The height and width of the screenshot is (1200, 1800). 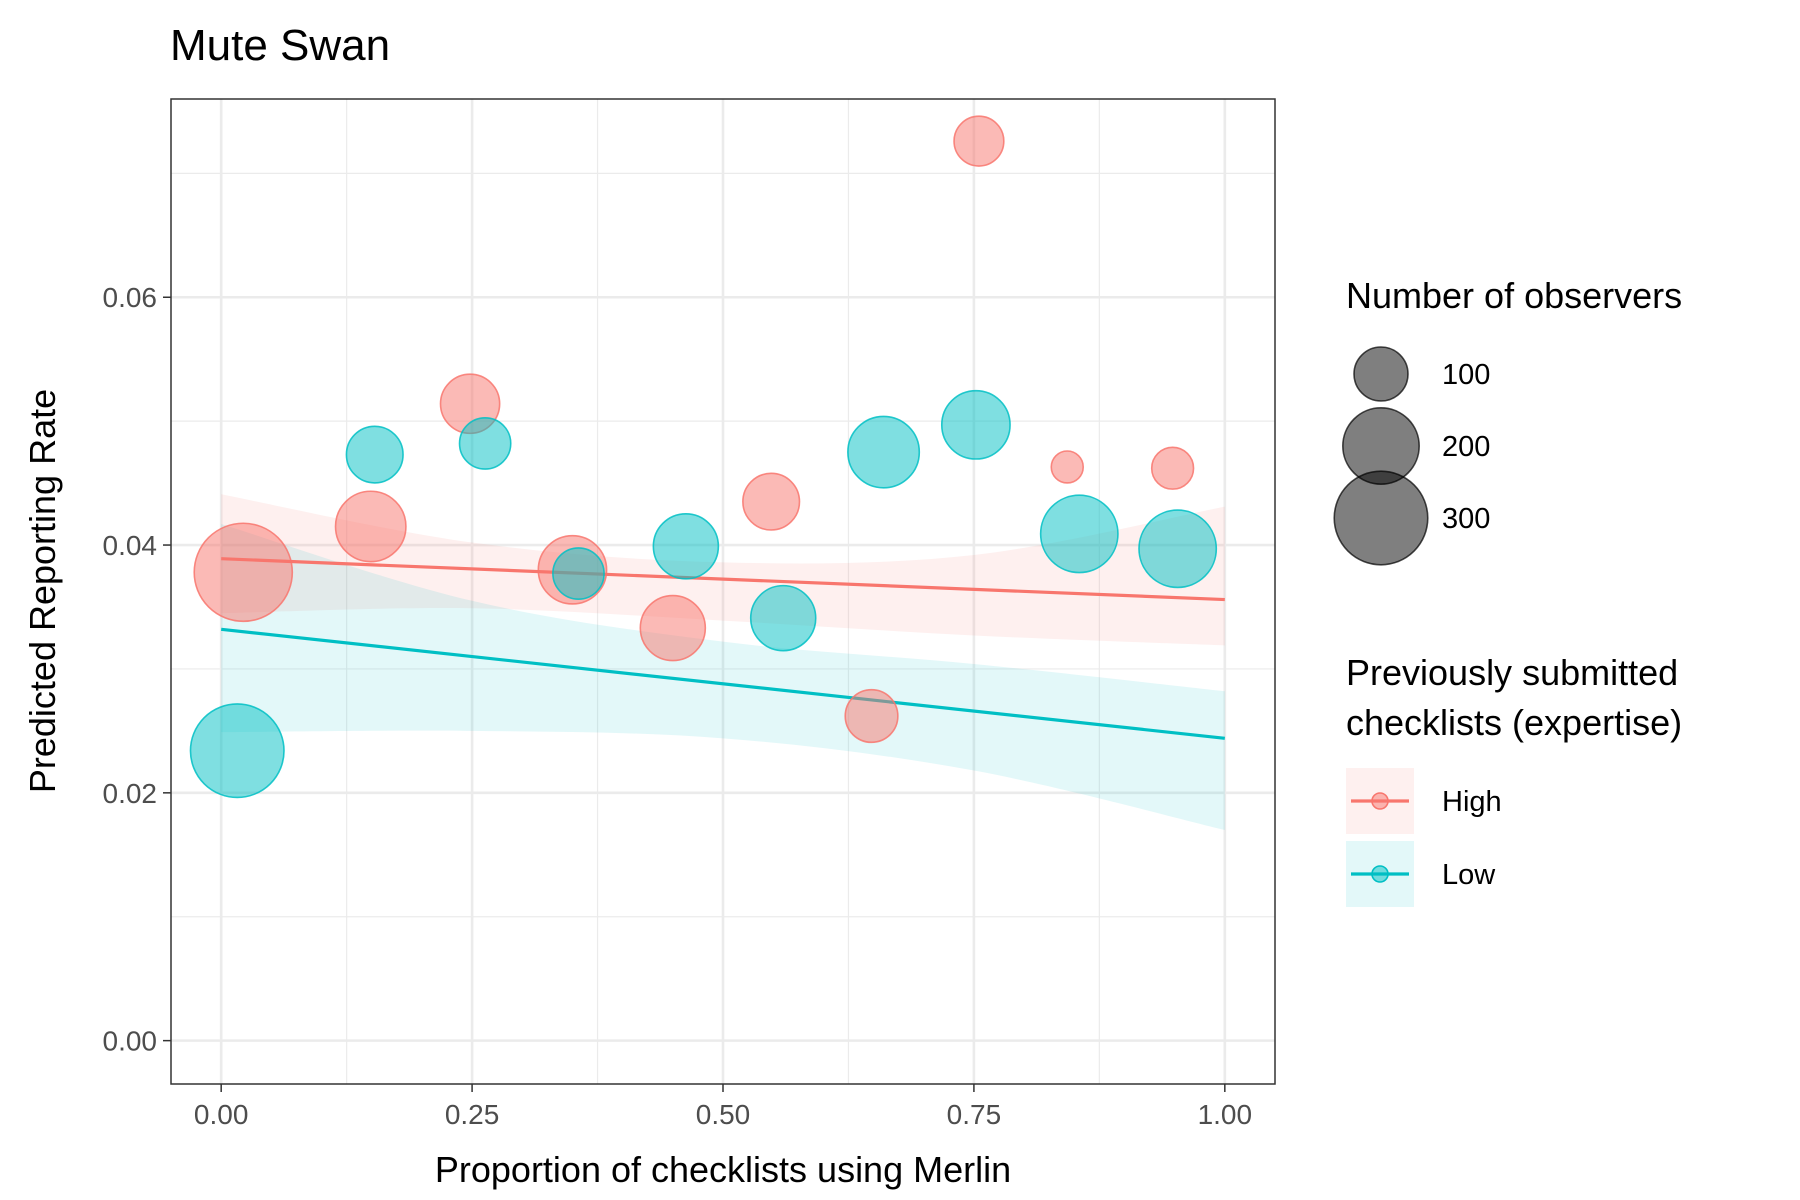 I want to click on color-legend-title-line-1: Previously submitted, so click(x=1512, y=672).